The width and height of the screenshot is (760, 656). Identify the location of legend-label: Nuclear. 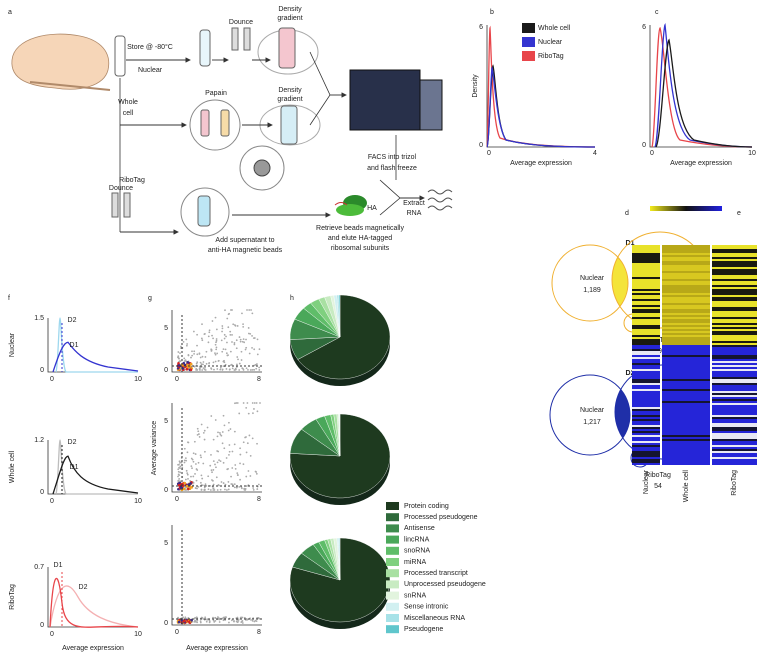
(550, 42).